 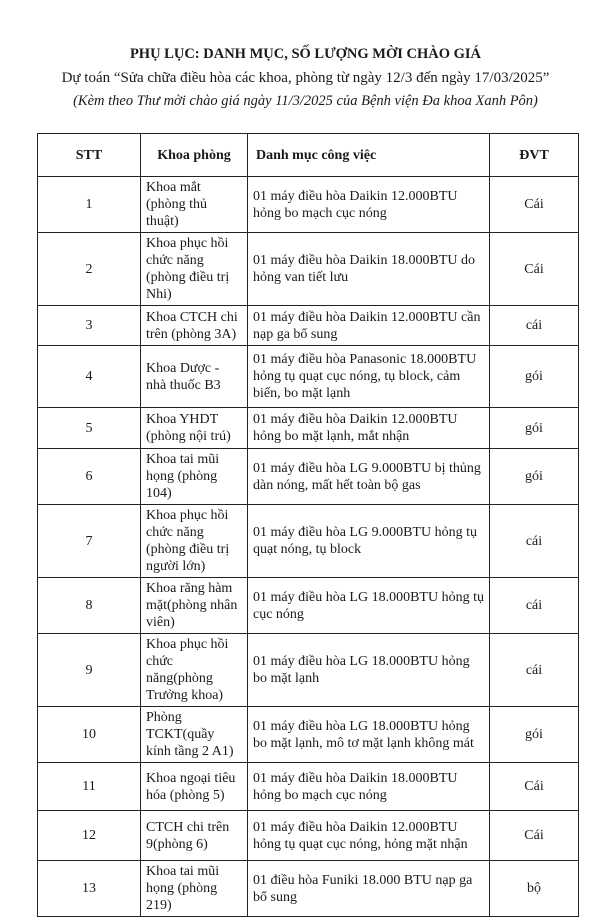 What do you see at coordinates (89, 376) in the screenshot?
I see `row-stt: 4` at bounding box center [89, 376].